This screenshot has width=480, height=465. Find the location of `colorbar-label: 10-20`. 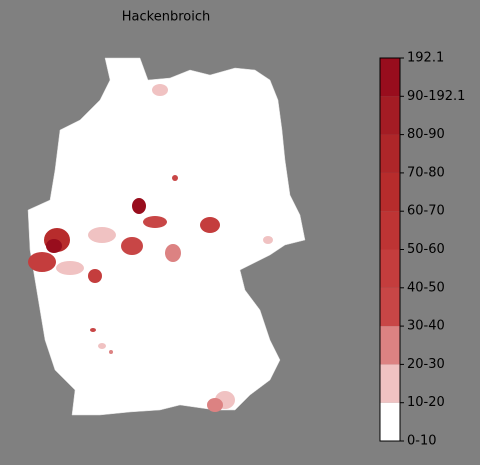

colorbar-label: 10-20 is located at coordinates (426, 402).